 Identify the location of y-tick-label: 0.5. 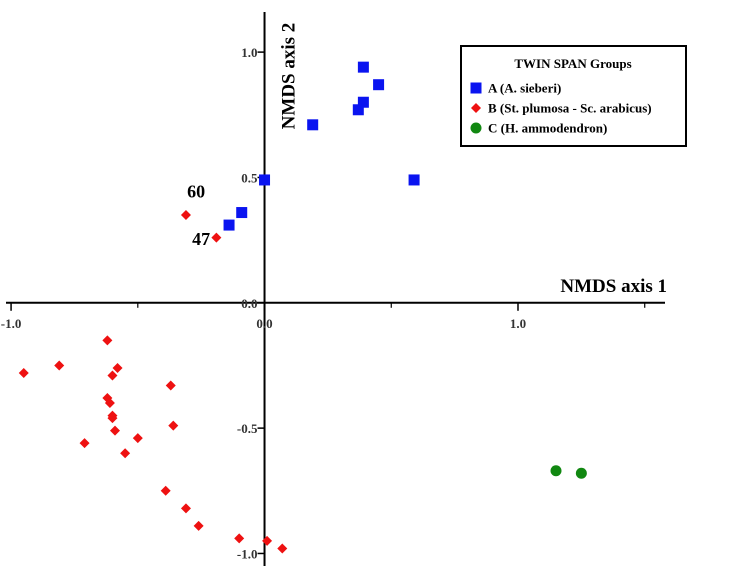
(249, 177).